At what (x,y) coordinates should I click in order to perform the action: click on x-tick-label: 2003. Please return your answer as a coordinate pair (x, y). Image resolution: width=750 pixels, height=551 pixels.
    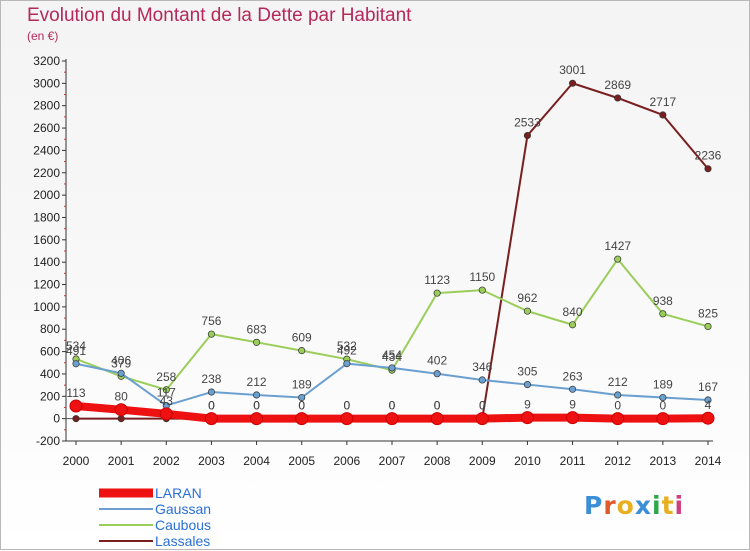
    Looking at the image, I should click on (211, 461).